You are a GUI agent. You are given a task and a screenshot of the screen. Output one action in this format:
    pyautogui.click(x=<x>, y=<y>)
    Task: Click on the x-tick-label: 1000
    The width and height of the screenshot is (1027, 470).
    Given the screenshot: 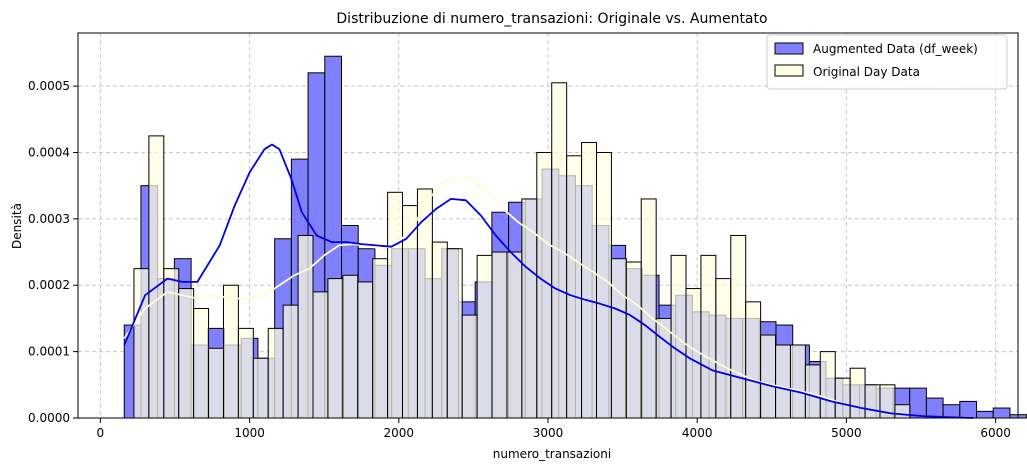 What is the action you would take?
    pyautogui.click(x=249, y=433)
    